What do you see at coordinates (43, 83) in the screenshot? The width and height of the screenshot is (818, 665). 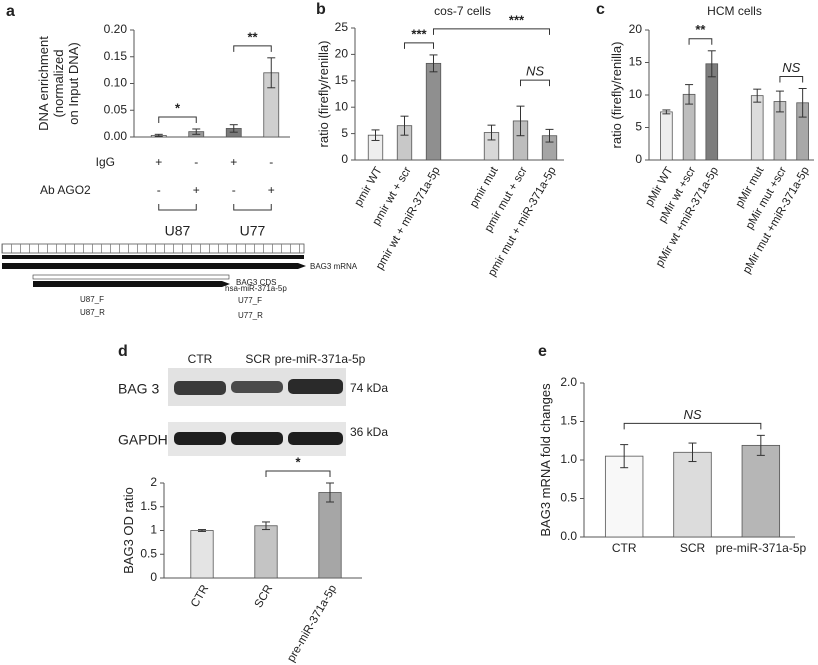 I see `y-axis-label-line: DNA enrichment` at bounding box center [43, 83].